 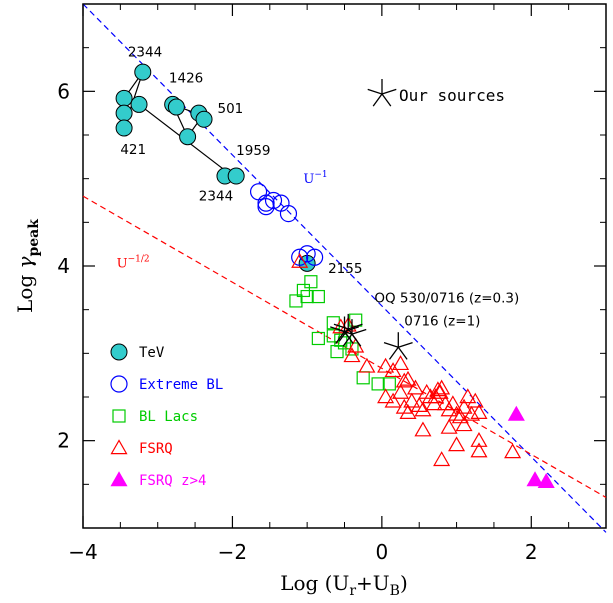 What do you see at coordinates (145, 52) in the screenshot?
I see `annotation-0: 2344` at bounding box center [145, 52].